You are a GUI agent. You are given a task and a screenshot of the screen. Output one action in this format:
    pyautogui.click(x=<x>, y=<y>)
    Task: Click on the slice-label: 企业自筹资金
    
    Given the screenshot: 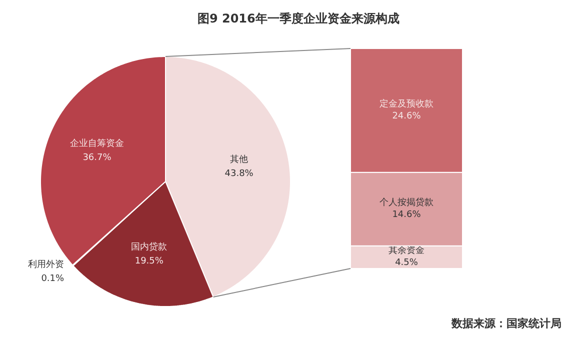 What is the action you would take?
    pyautogui.click(x=97, y=143)
    